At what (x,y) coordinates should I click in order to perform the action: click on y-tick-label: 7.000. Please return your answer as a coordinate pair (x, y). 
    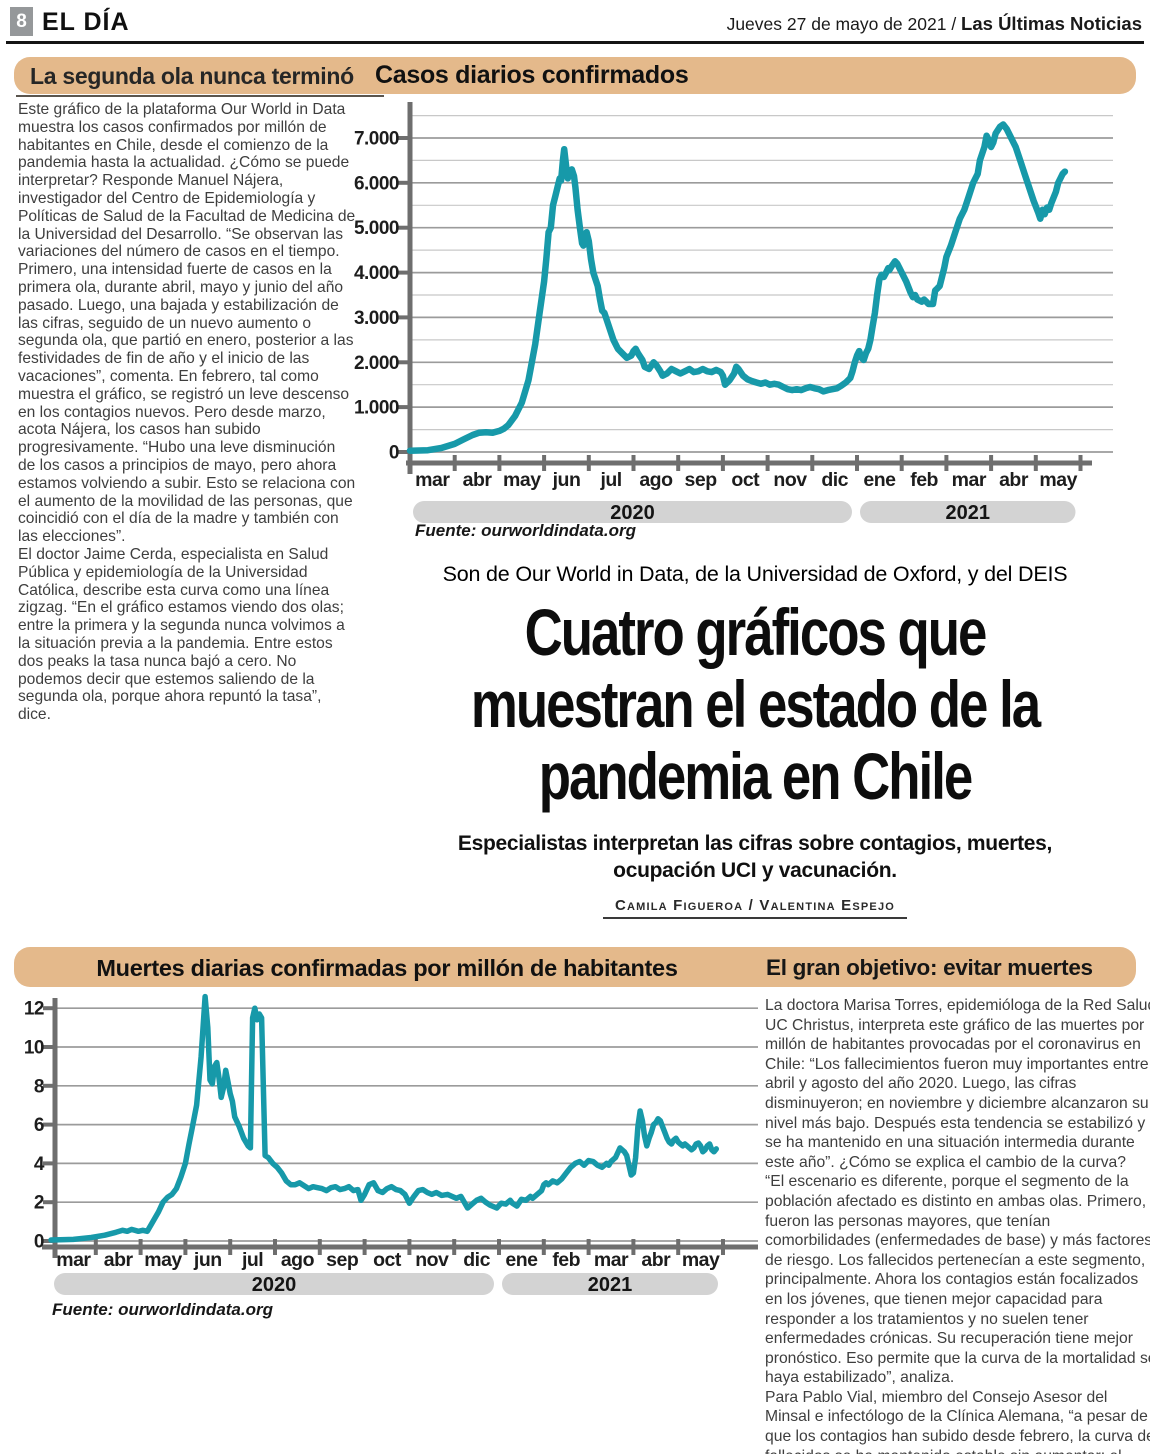
    Looking at the image, I should click on (376, 139).